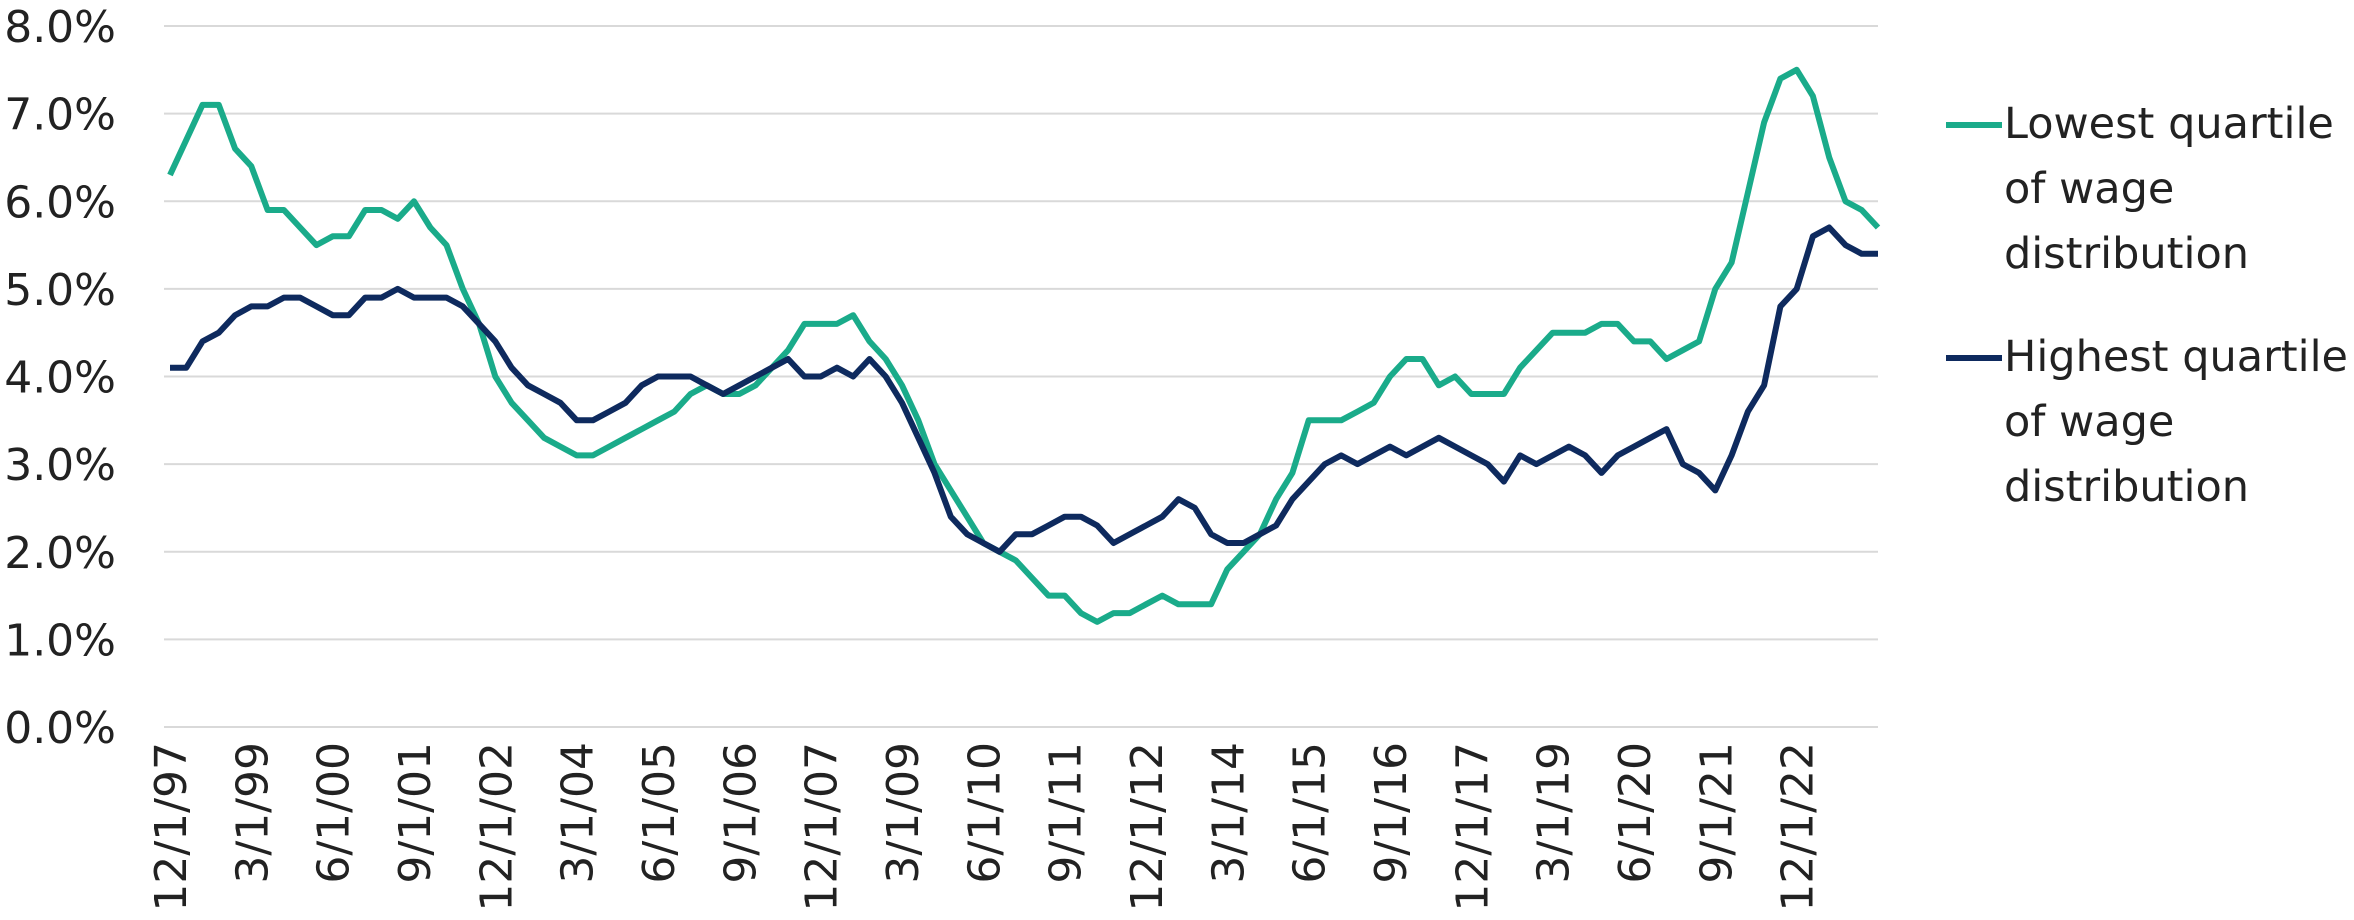 This screenshot has height=920, width=2354. Describe the element at coordinates (1066, 813) in the screenshot. I see `x-tick-label: 9/1/11` at that location.